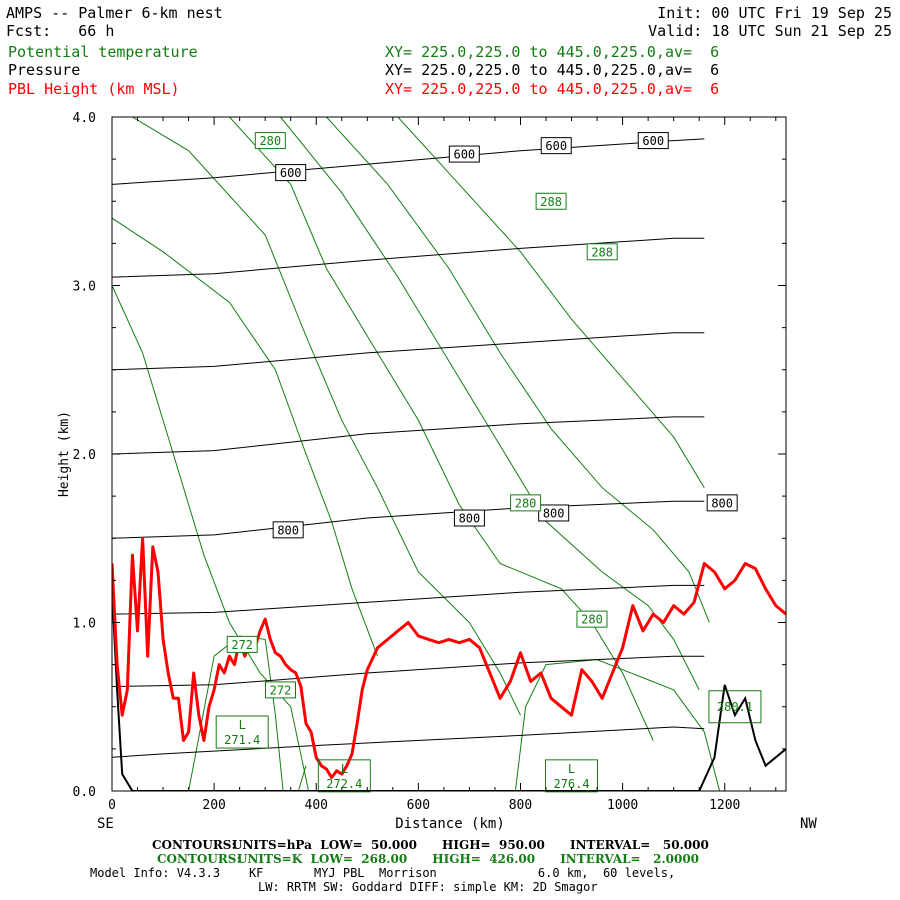  Describe the element at coordinates (112, 805) in the screenshot. I see `x-tick-label: 0` at that location.